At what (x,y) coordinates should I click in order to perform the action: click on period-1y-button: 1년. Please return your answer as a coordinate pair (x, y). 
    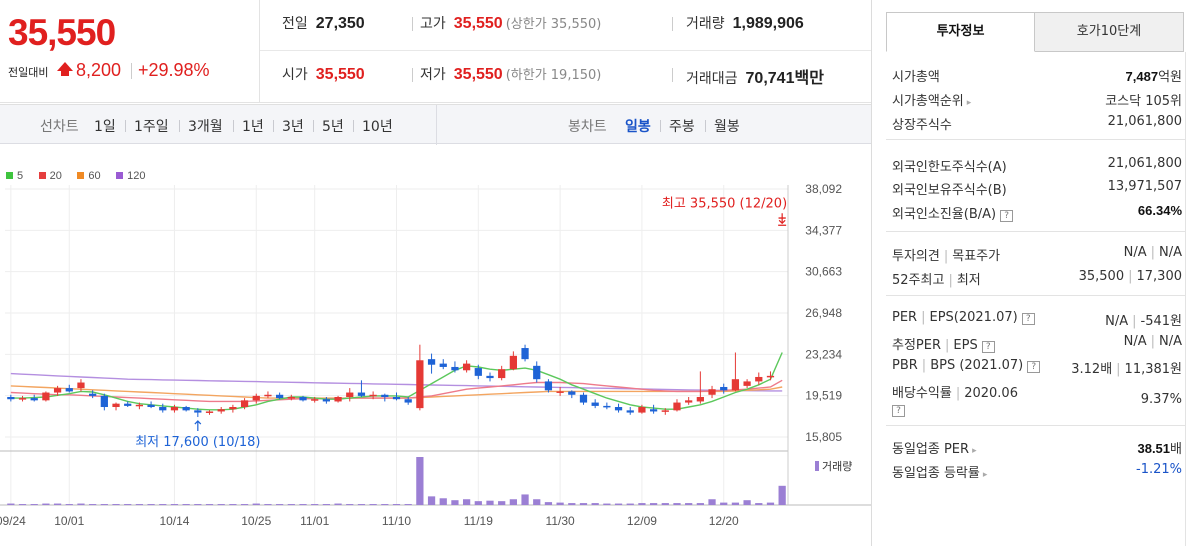
    Looking at the image, I should click on (253, 127).